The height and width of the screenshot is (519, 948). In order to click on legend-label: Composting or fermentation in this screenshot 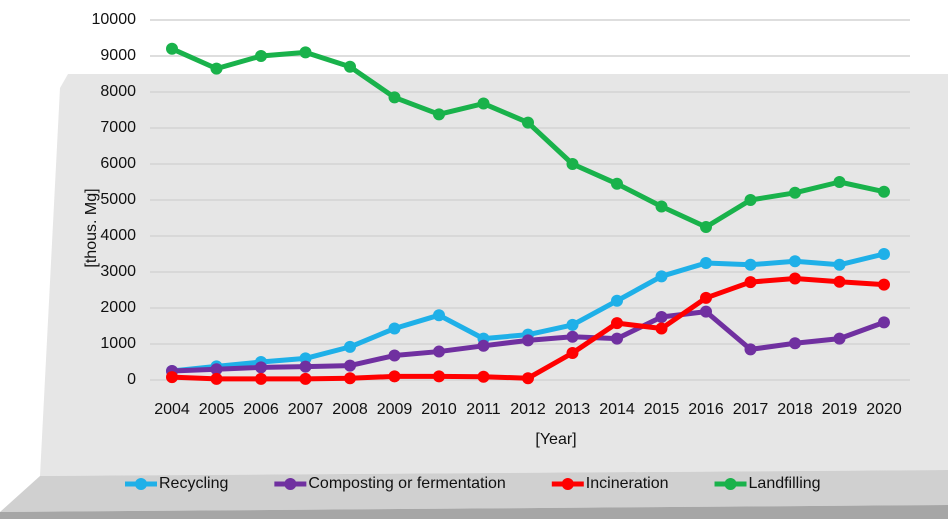, I will do `click(406, 483)`.